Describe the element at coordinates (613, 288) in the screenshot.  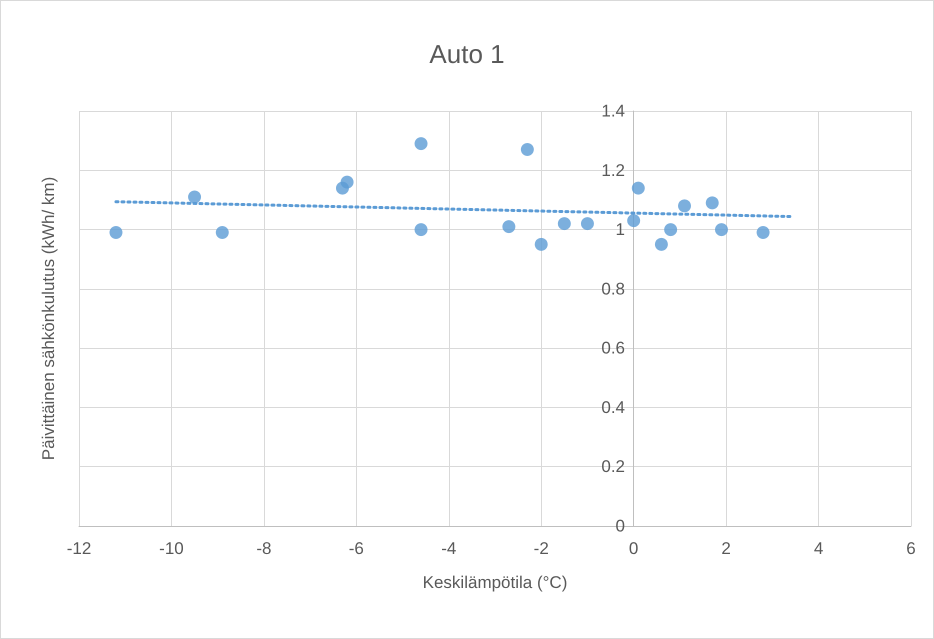
I see `y-tick-label: 0.8` at that location.